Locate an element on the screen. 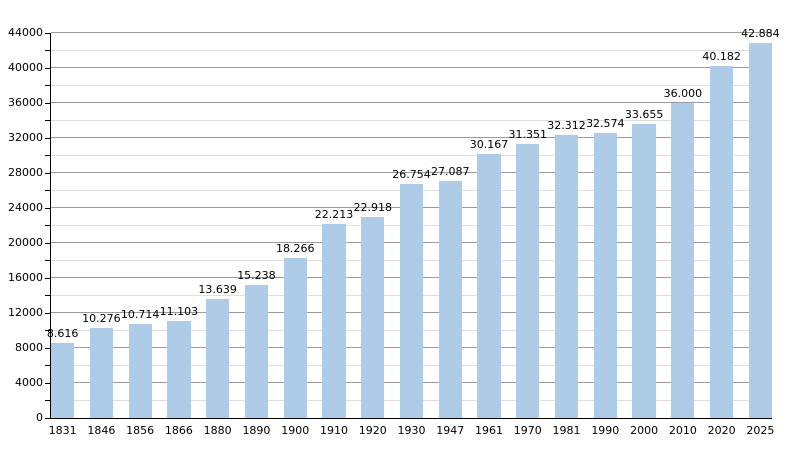 The height and width of the screenshot is (450, 800). bar-value-label: 22.213 is located at coordinates (334, 214).